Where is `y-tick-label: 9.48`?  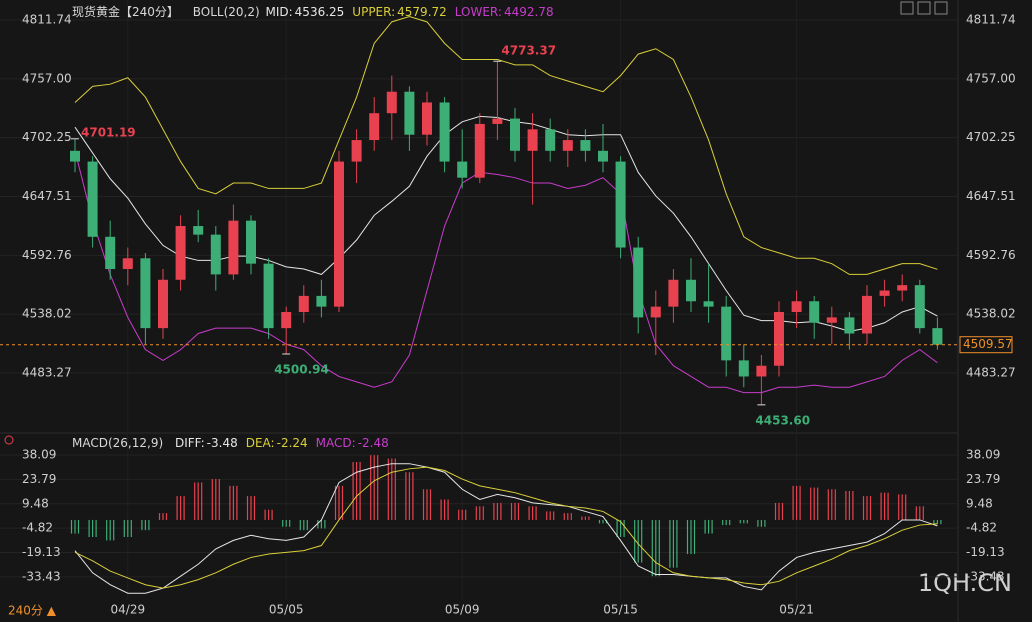 y-tick-label: 9.48 is located at coordinates (979, 503).